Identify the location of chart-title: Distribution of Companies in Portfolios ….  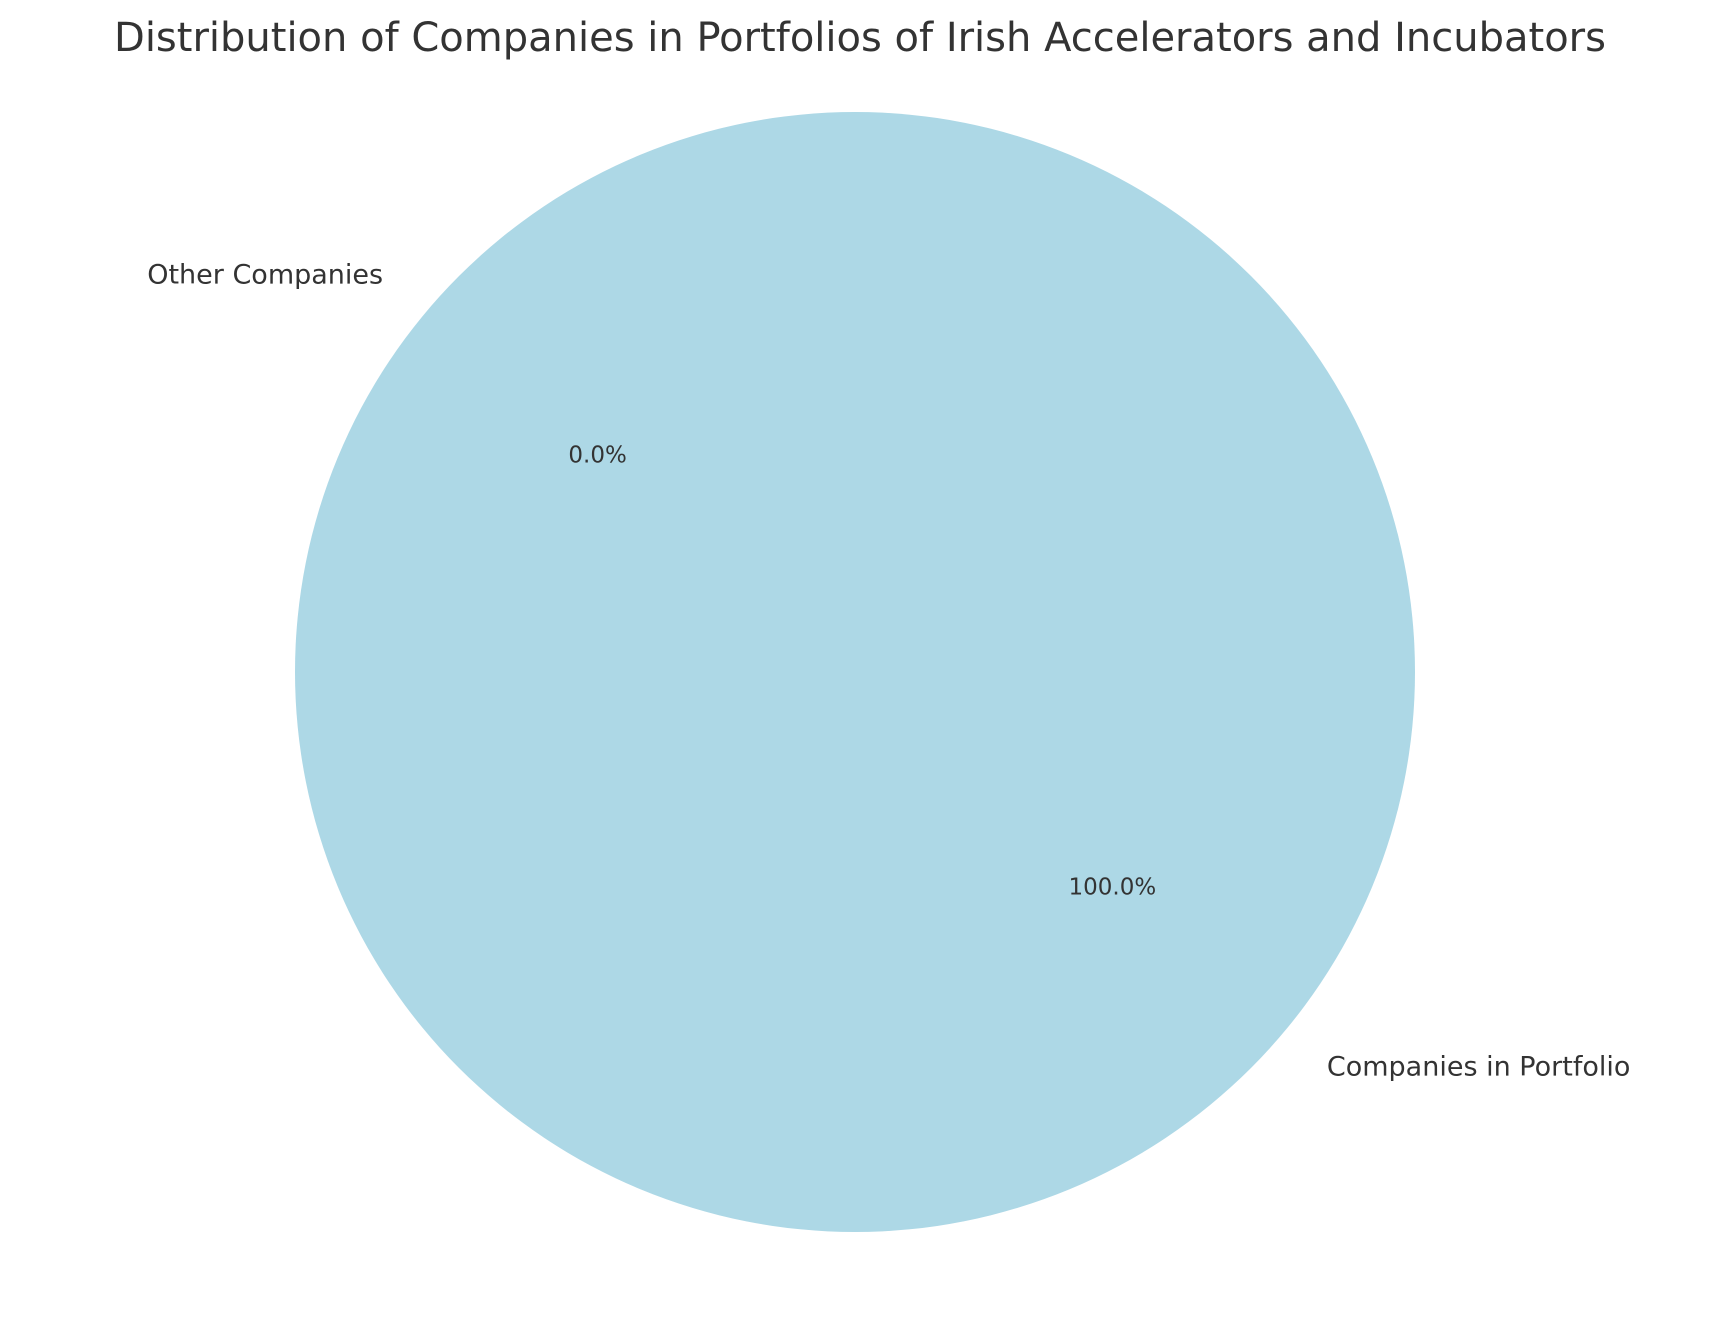
(860, 38).